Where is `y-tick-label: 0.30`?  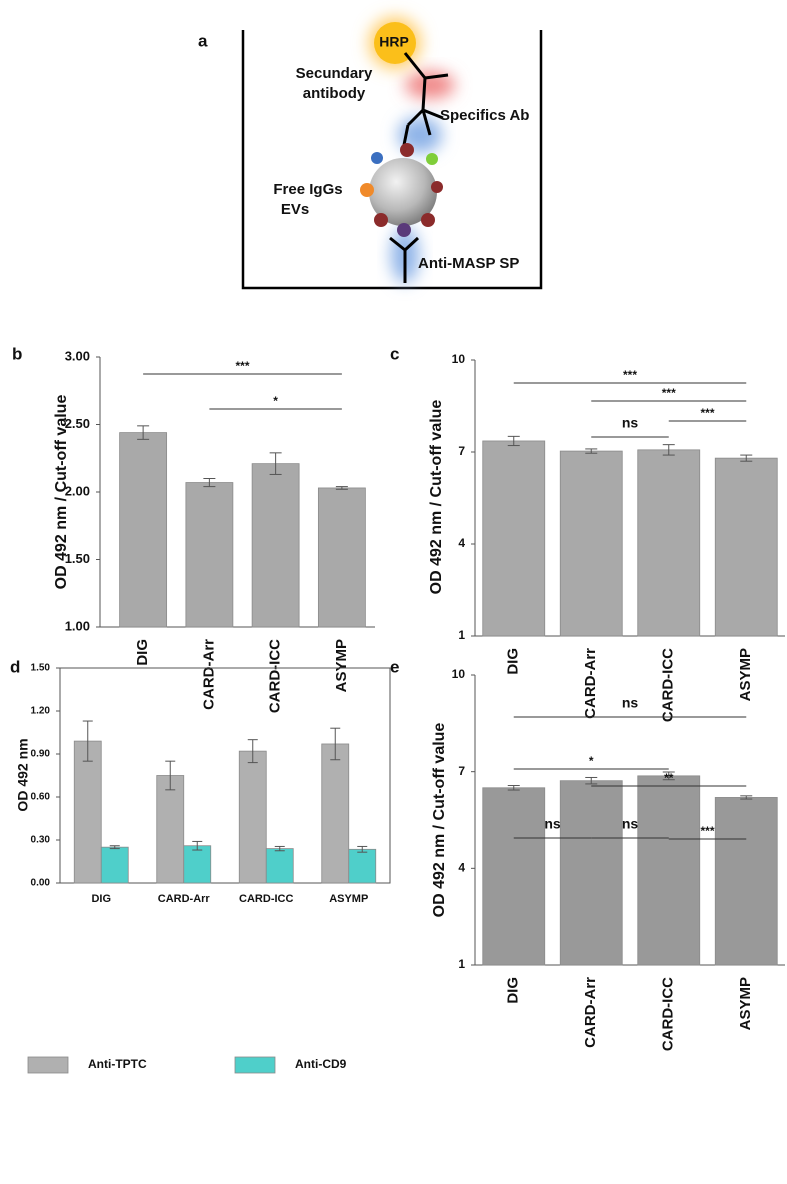
y-tick-label: 0.30 is located at coordinates (41, 840).